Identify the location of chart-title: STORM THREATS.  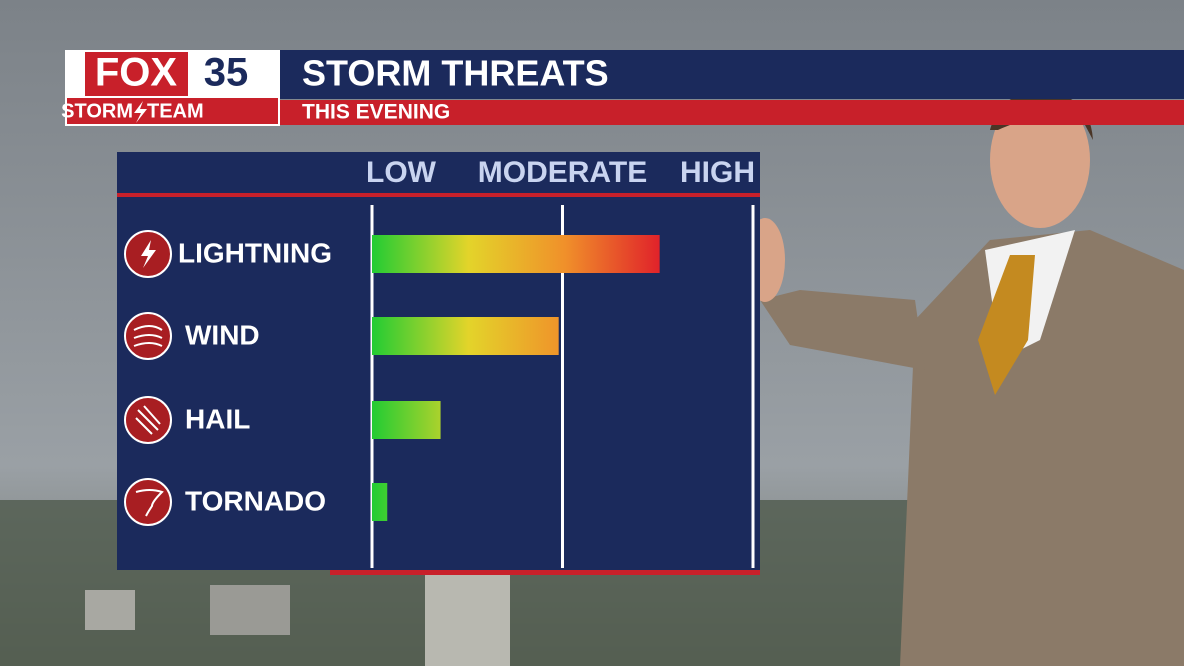
(455, 73).